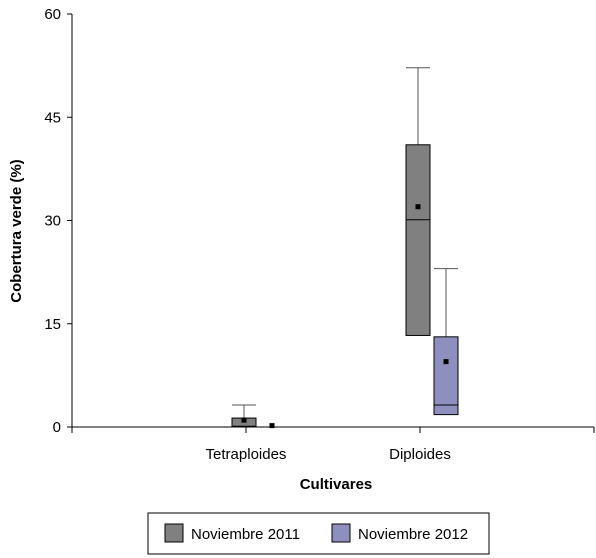 The width and height of the screenshot is (596, 558). I want to click on legend-frame, so click(318, 533).